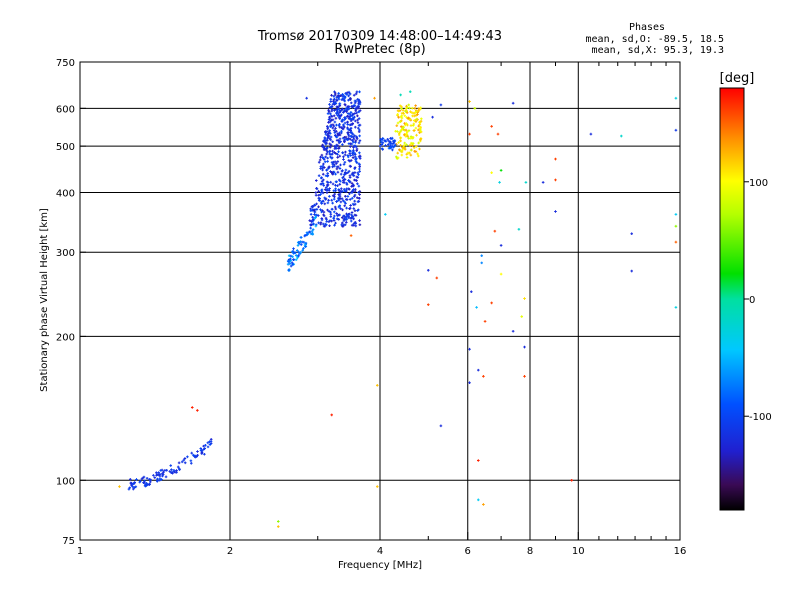 Image resolution: width=800 pixels, height=600 pixels. I want to click on y-tick-label: 300, so click(65, 253).